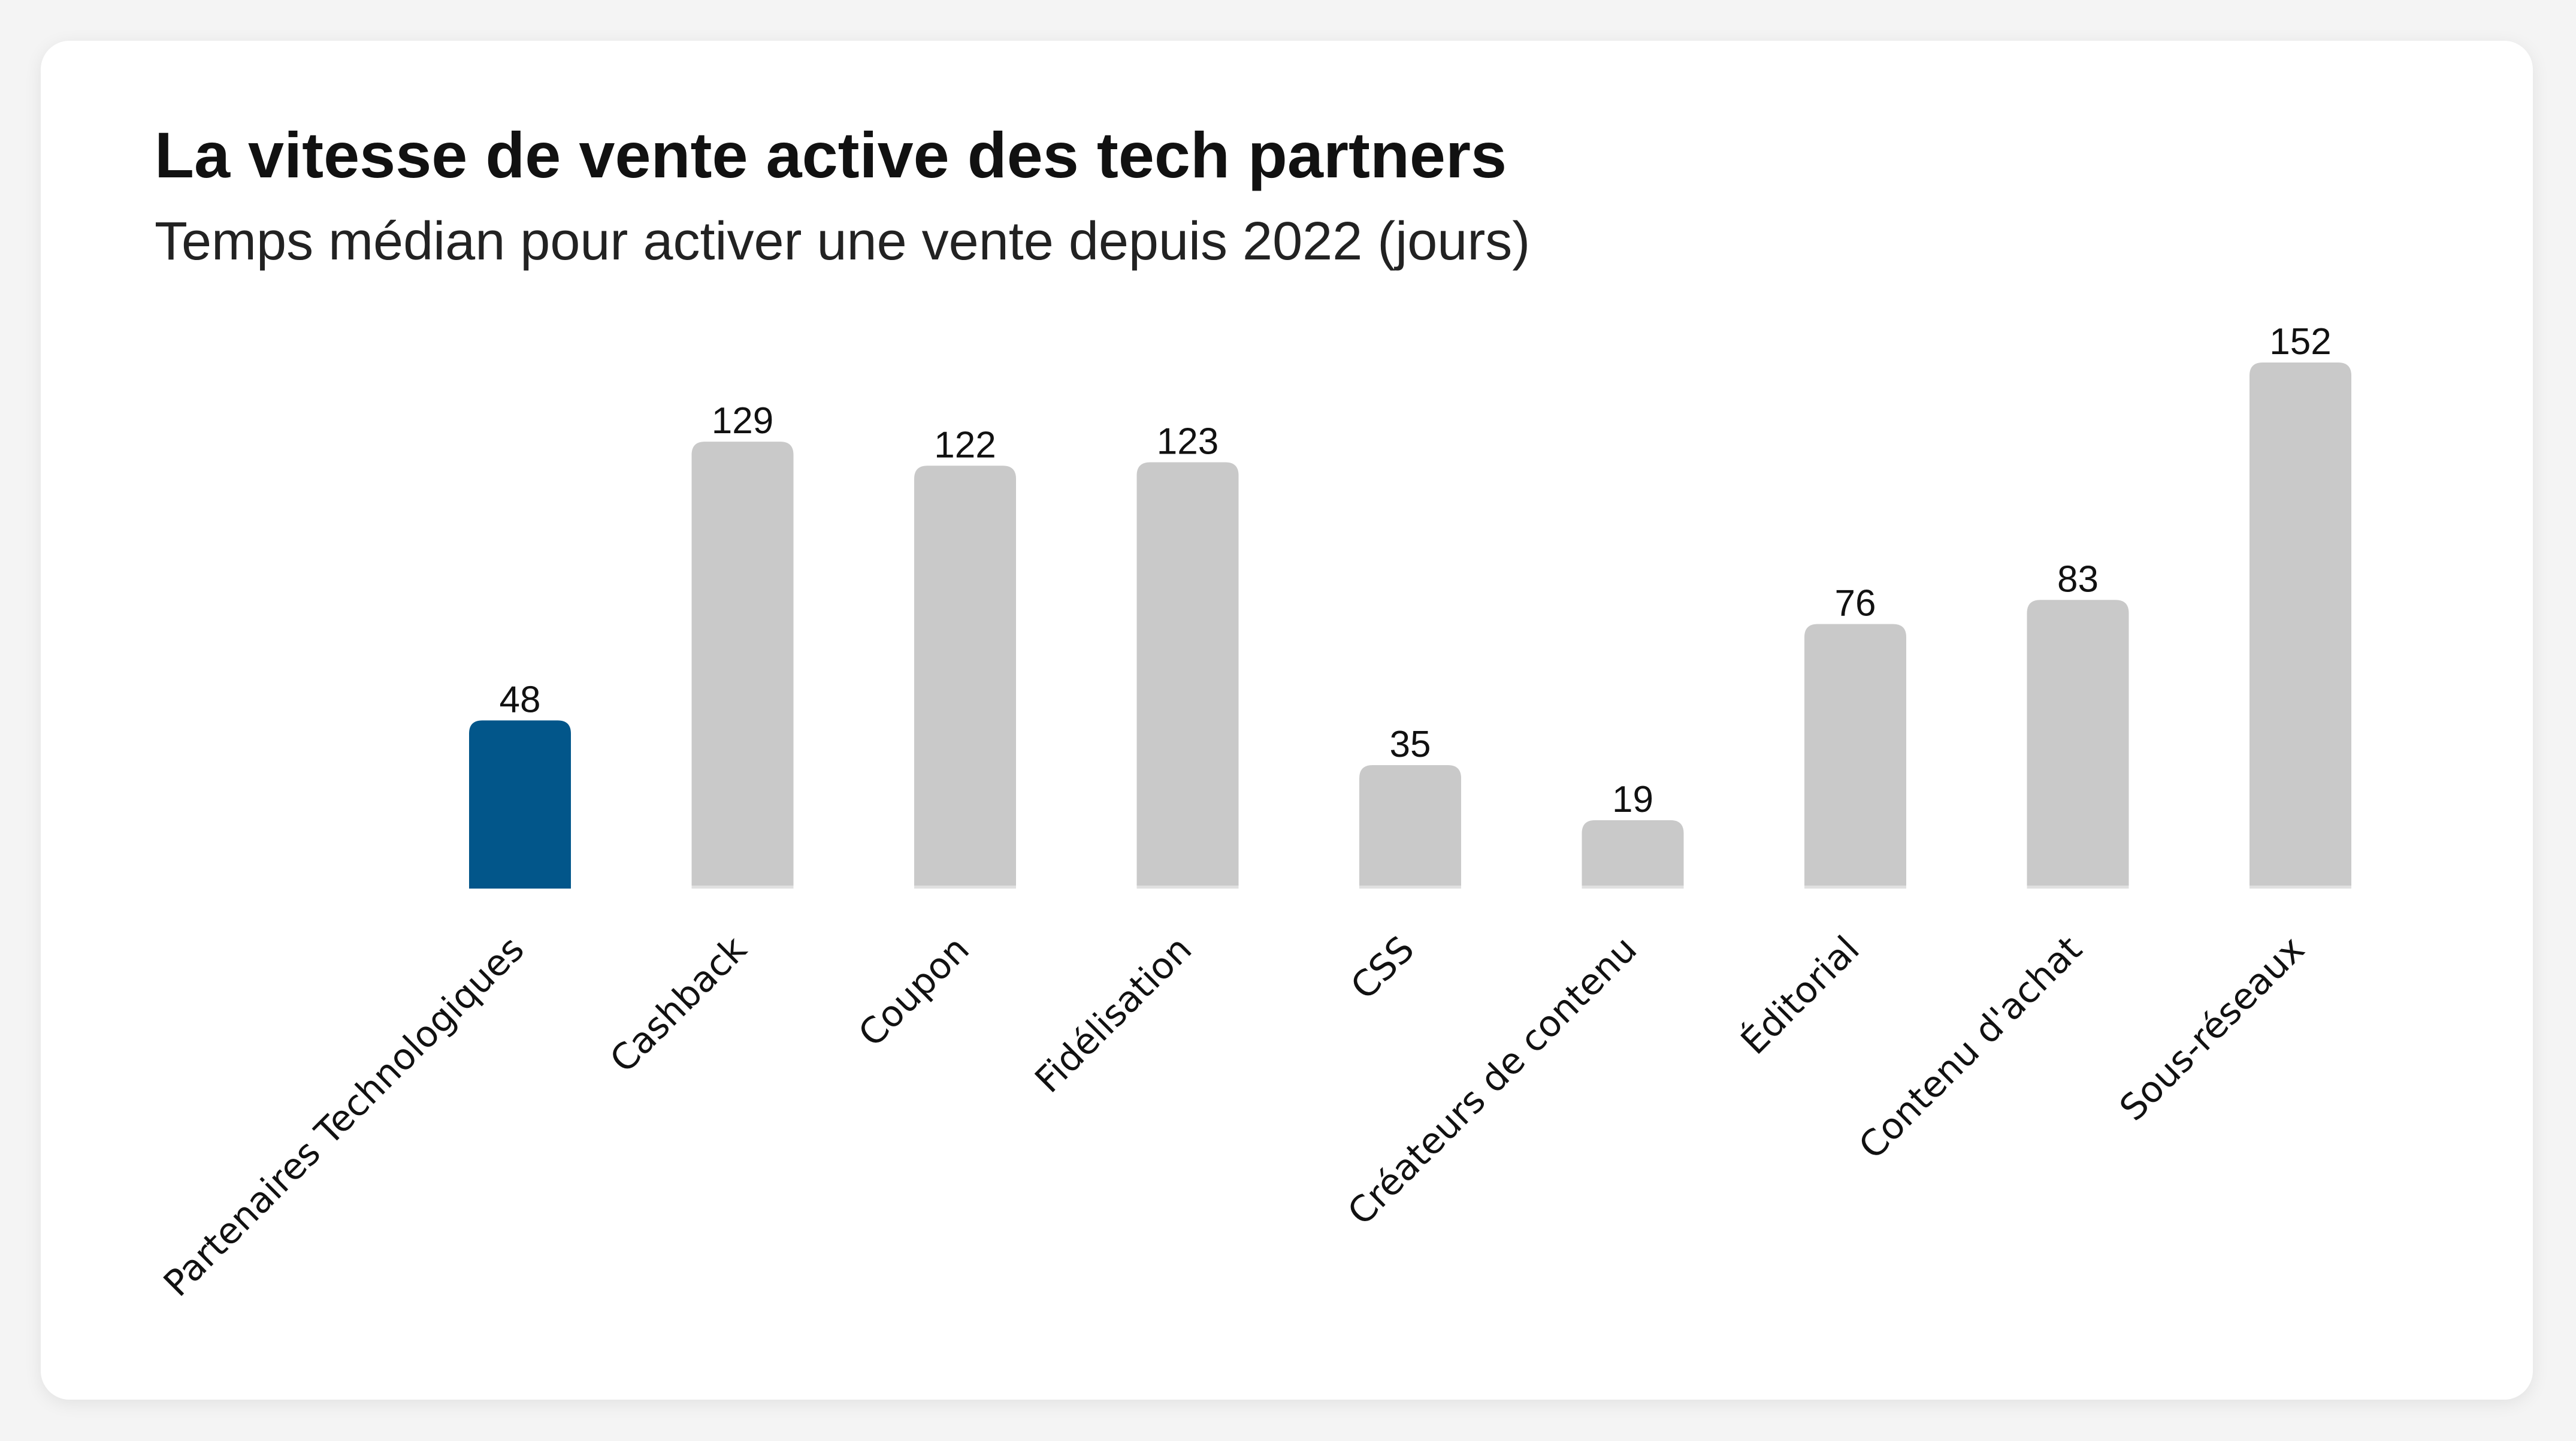 The height and width of the screenshot is (1441, 2576). What do you see at coordinates (1114, 1014) in the screenshot?
I see `x-tick-label: Fidélisation` at bounding box center [1114, 1014].